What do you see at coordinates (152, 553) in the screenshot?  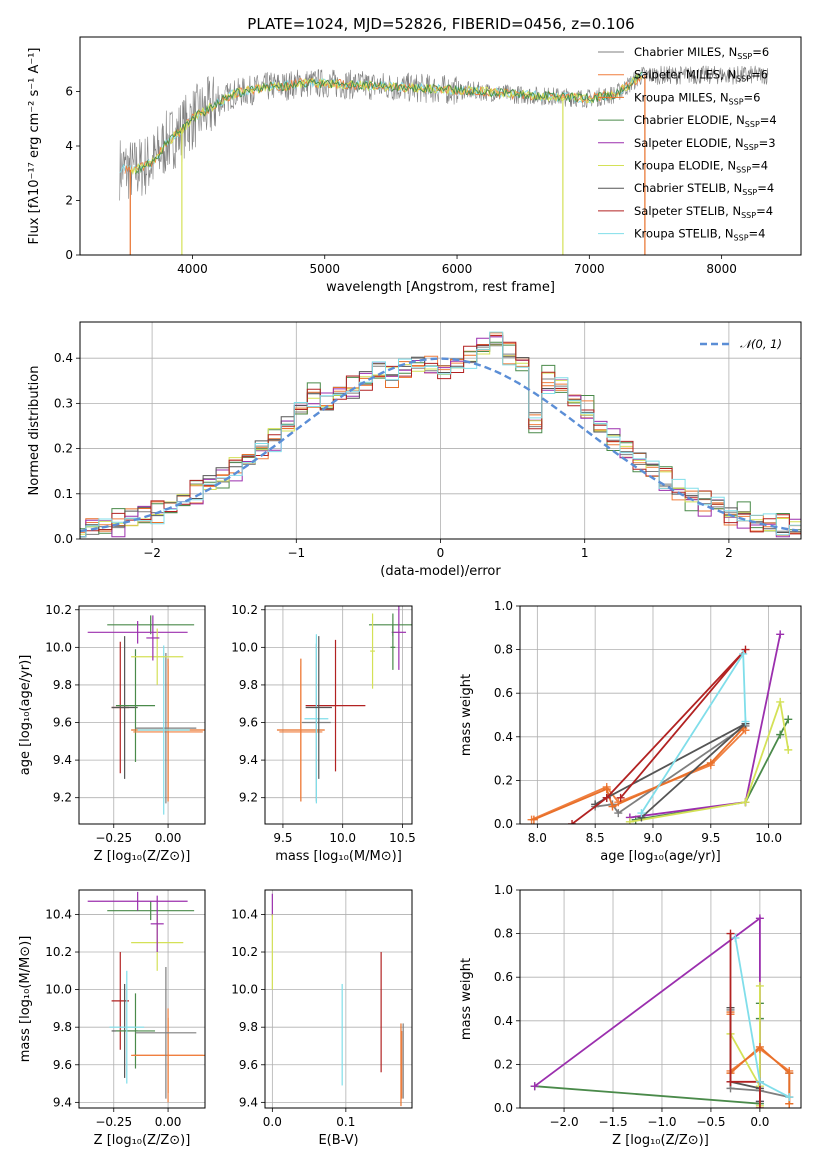 I see `x-tick-label: −2` at bounding box center [152, 553].